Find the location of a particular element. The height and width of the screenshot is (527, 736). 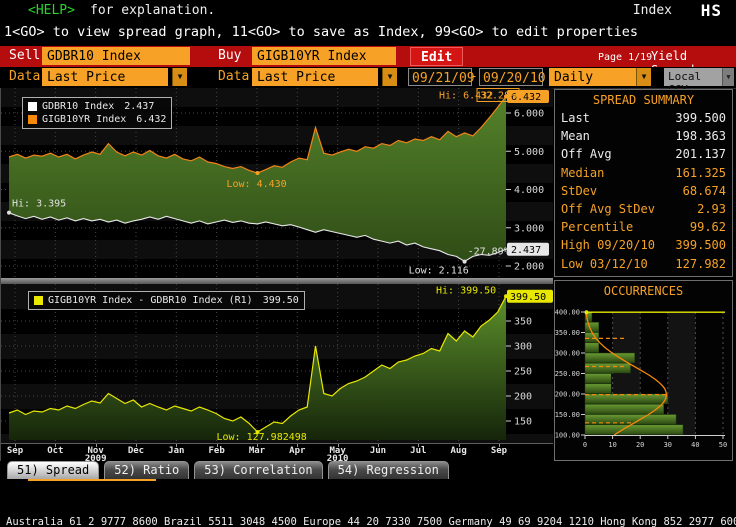

help-command: <HELP> is located at coordinates (51, 10).